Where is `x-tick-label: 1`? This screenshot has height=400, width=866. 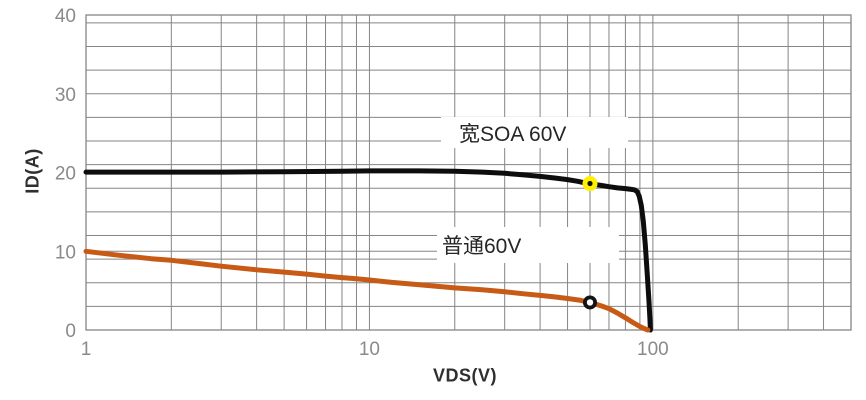
x-tick-label: 1 is located at coordinates (86, 349).